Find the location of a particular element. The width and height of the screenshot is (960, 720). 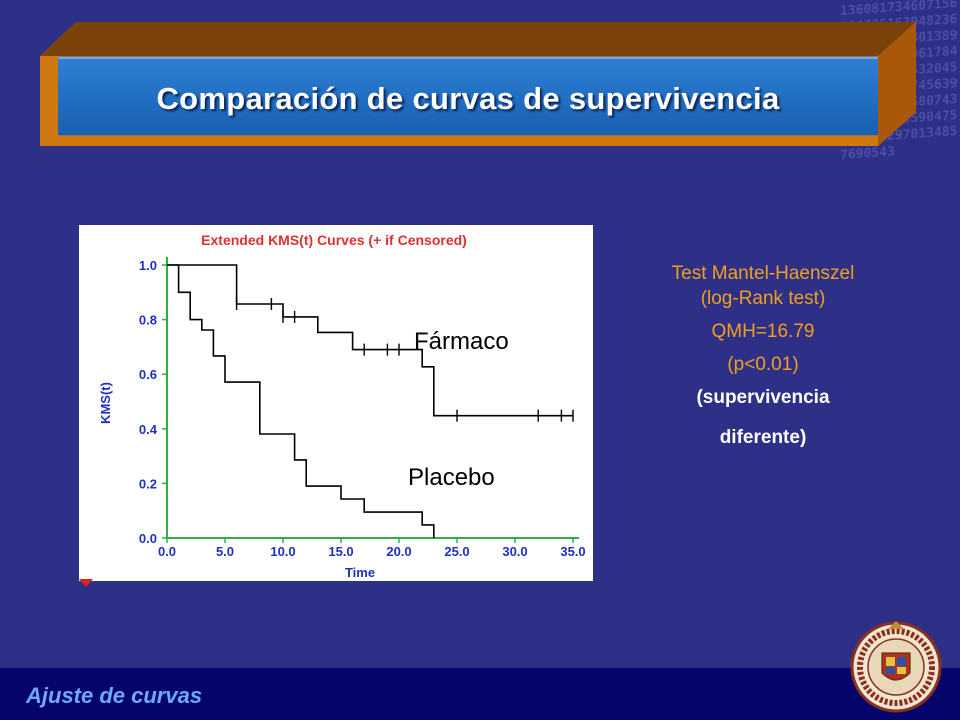

y-tick-label: 0.4 is located at coordinates (148, 429).